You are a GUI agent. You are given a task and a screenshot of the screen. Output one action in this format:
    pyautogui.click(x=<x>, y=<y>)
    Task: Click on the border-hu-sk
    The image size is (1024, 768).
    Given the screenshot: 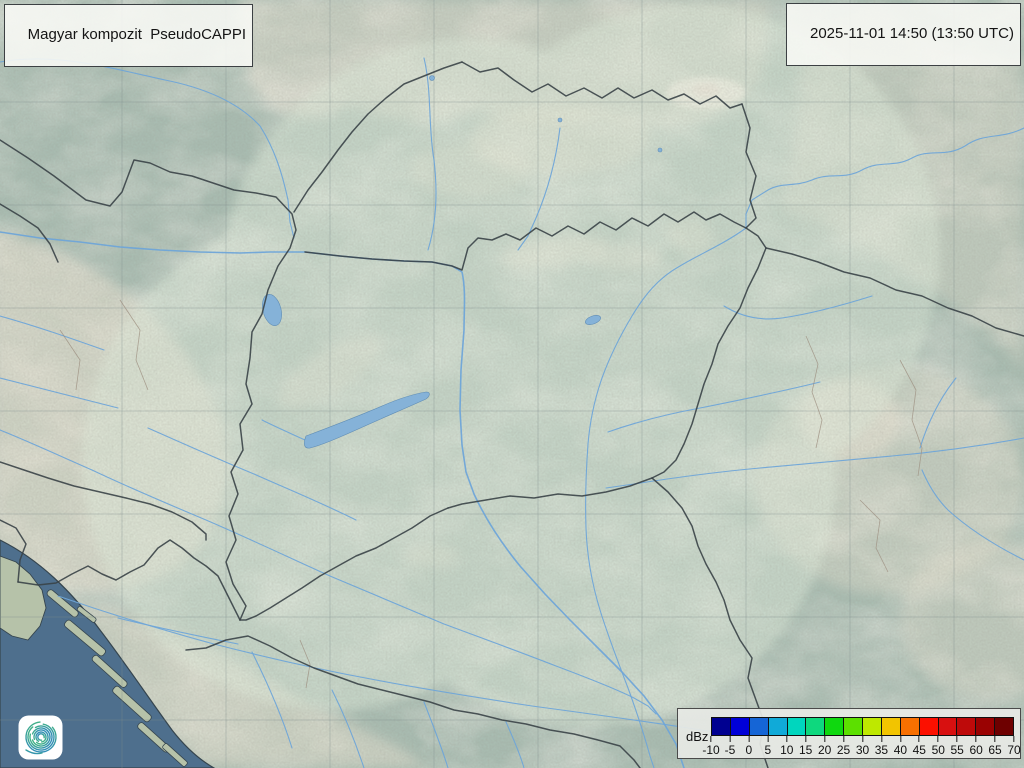 What is the action you would take?
    pyautogui.click(x=525, y=241)
    